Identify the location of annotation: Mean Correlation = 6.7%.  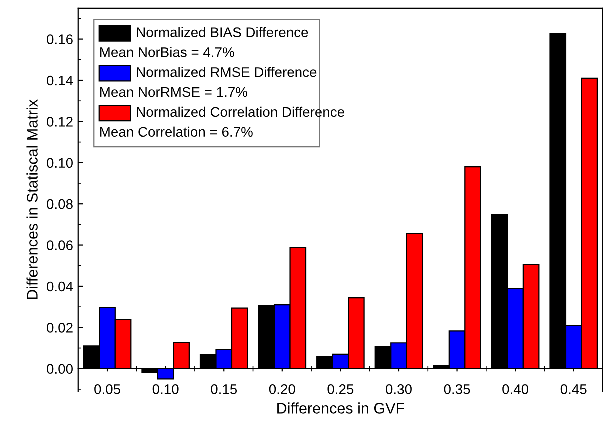
(176, 132).